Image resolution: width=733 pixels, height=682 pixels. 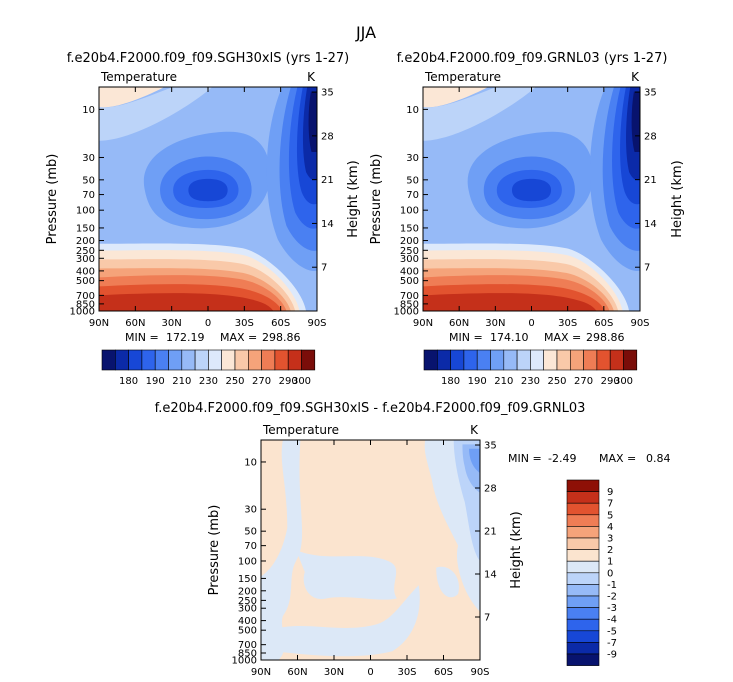 What do you see at coordinates (456, 97) in the screenshot?
I see `upper-left-warm-region` at bounding box center [456, 97].